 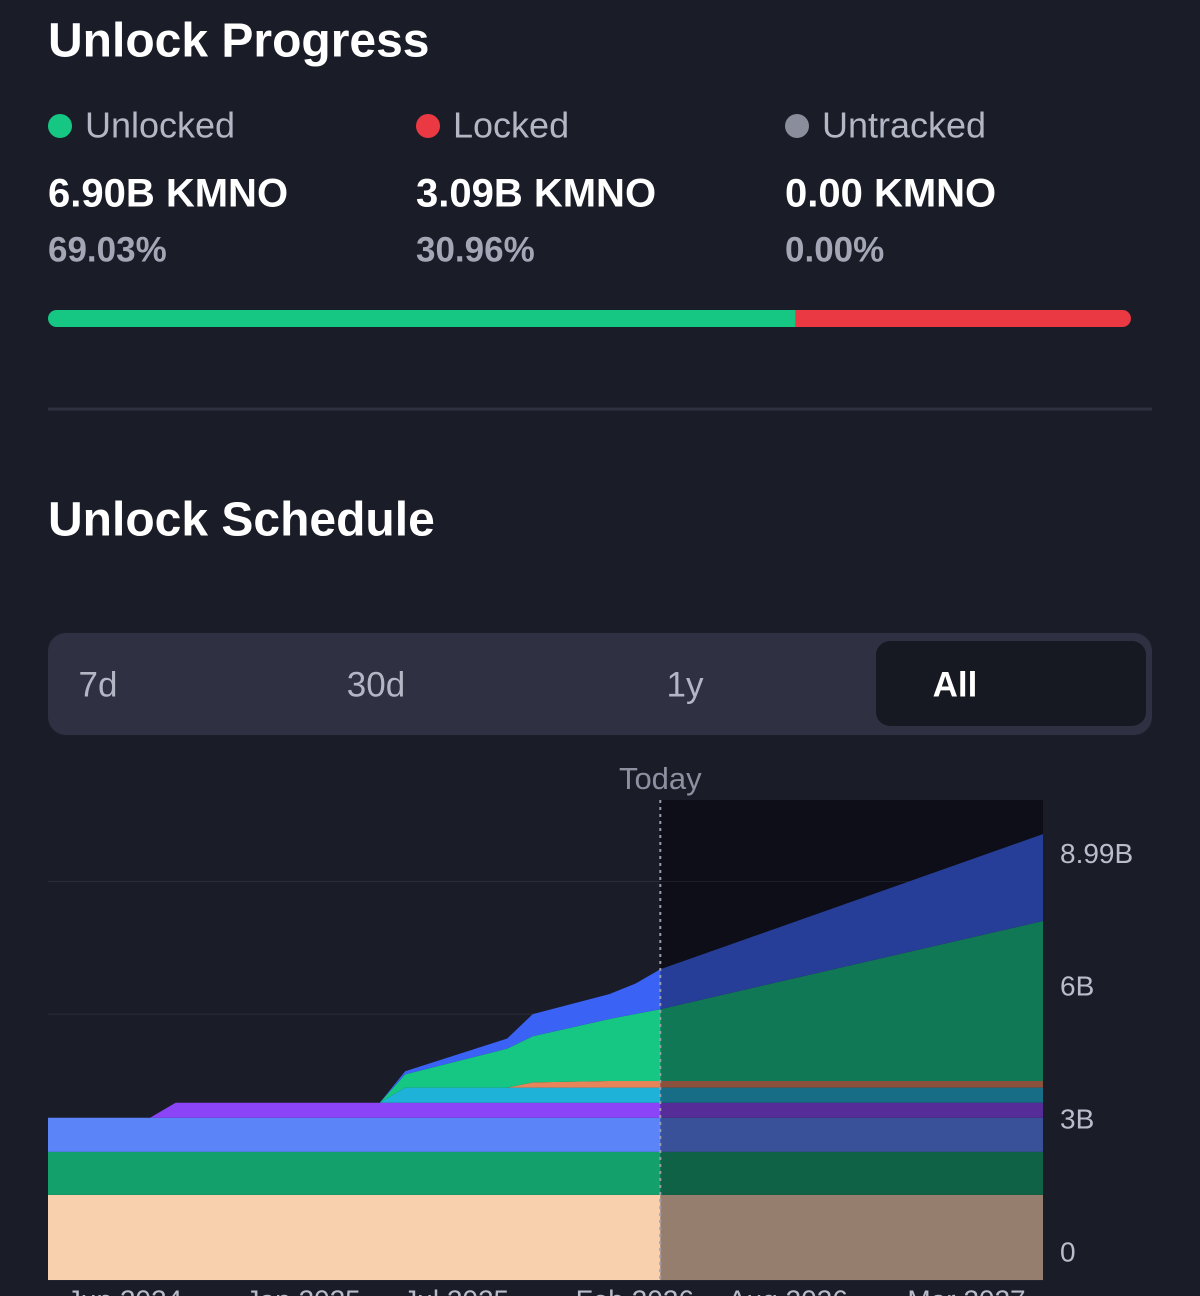 What do you see at coordinates (660, 778) in the screenshot?
I see `today-label: Today` at bounding box center [660, 778].